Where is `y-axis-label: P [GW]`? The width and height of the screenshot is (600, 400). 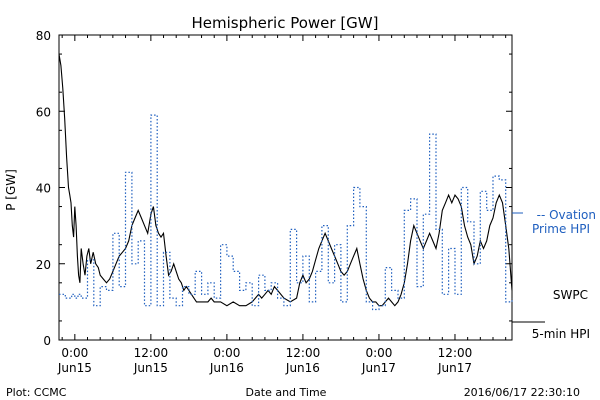 y-axis-label: P [GW] is located at coordinates (11, 190).